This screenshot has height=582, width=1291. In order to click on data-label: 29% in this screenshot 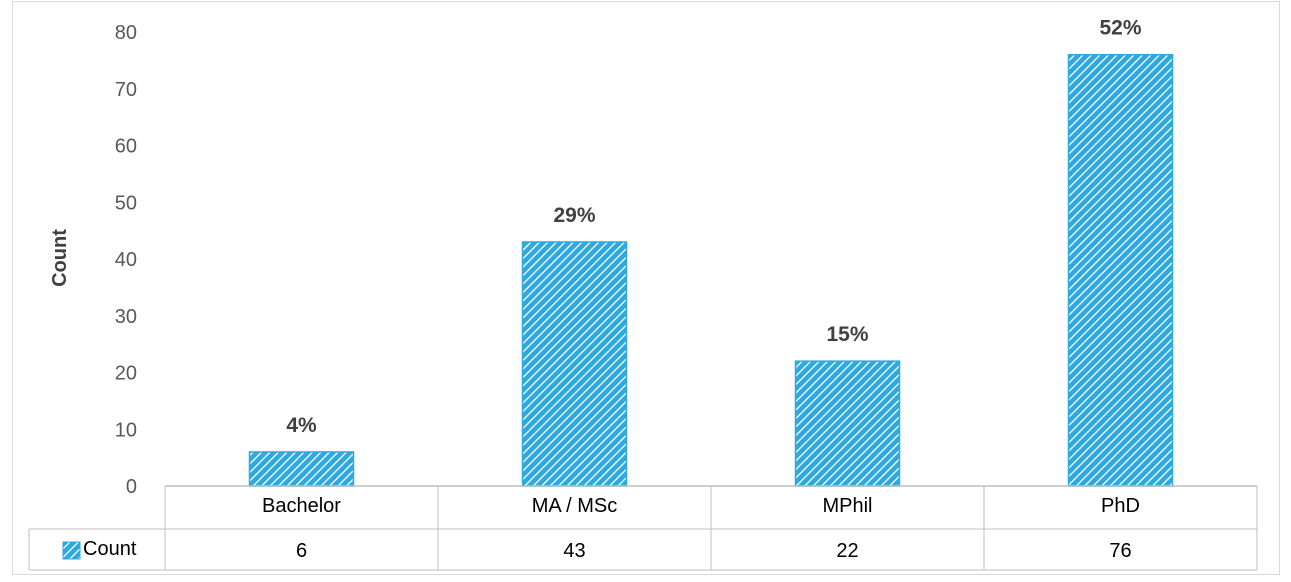, I will do `click(574, 215)`.